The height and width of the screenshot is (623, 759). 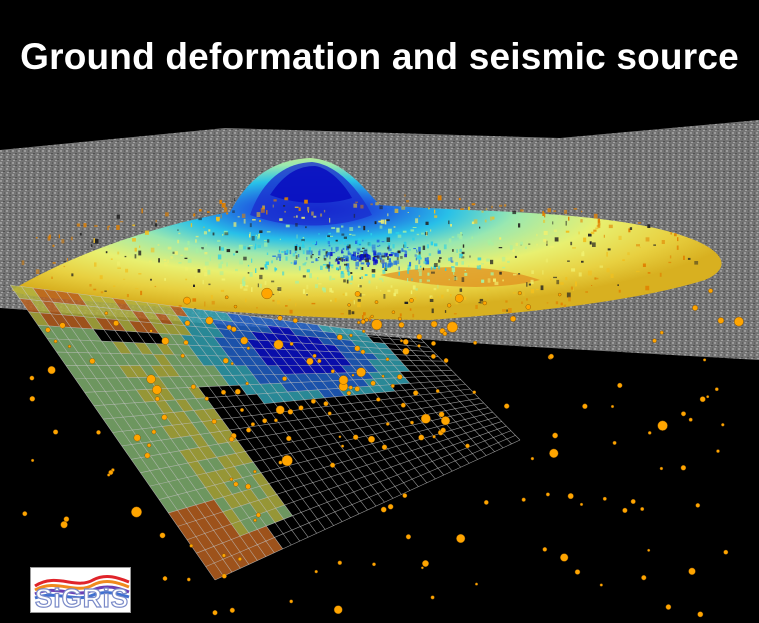 I want to click on image-title: Ground deformation and seismic source, so click(x=379, y=56).